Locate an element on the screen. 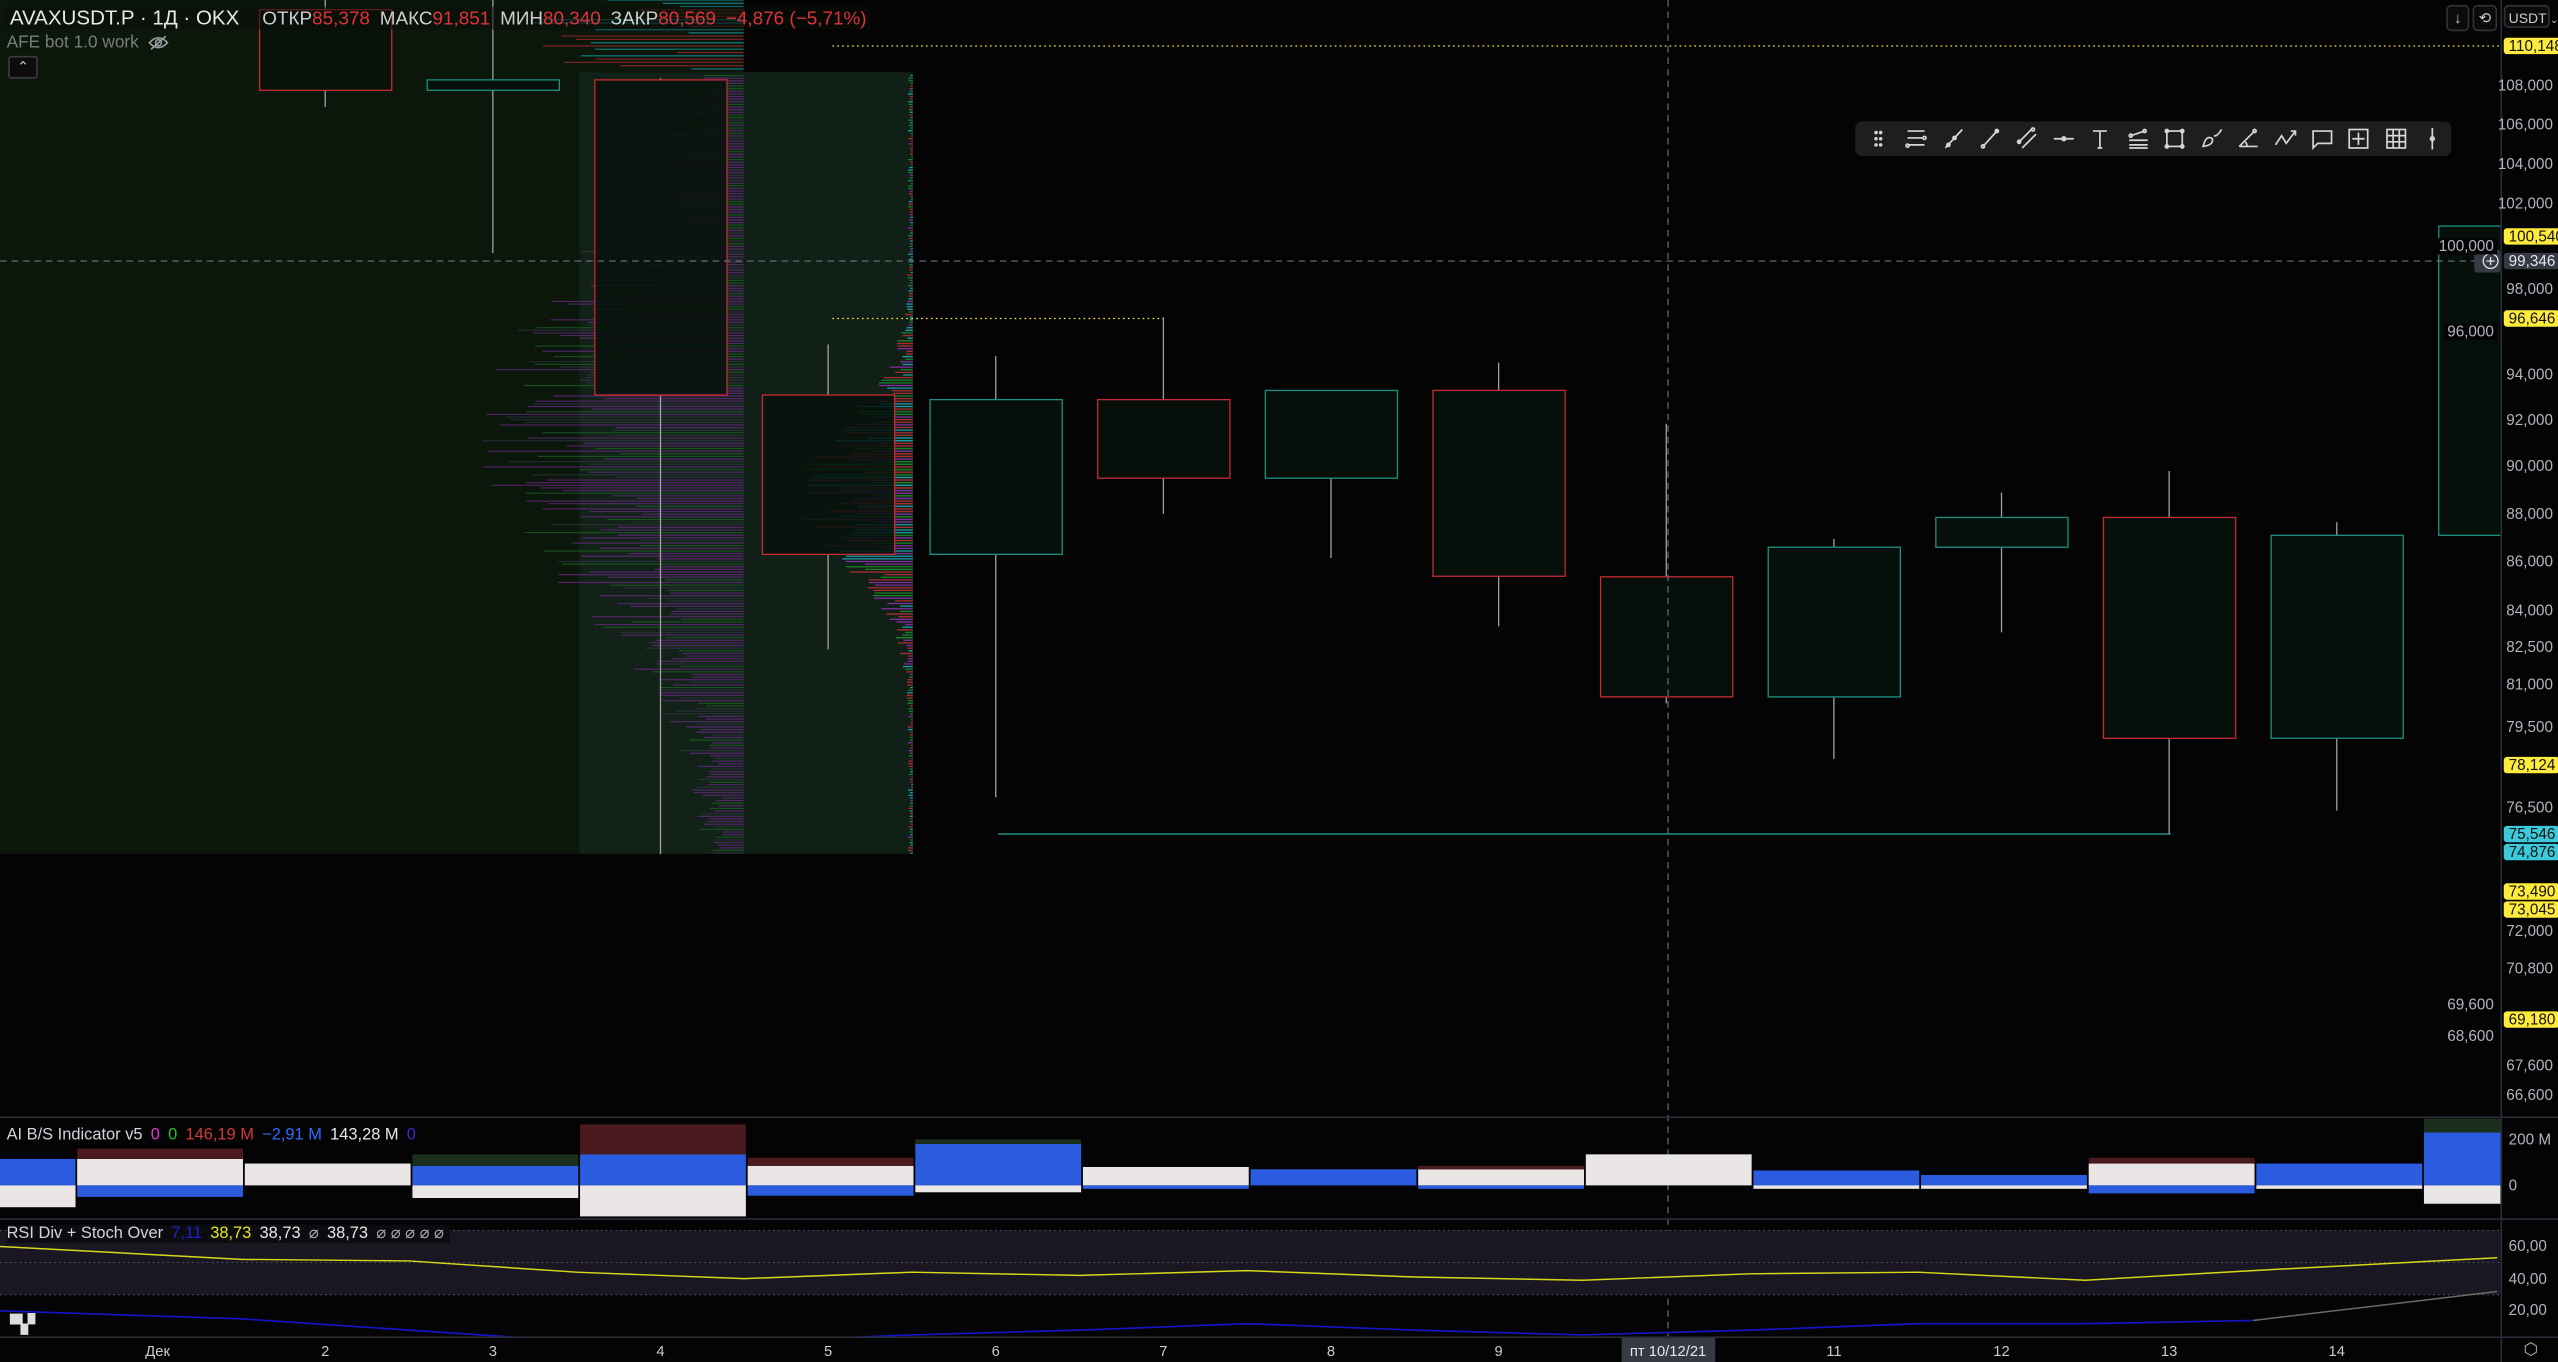  tool-horizontal-lines is located at coordinates (1917, 138).